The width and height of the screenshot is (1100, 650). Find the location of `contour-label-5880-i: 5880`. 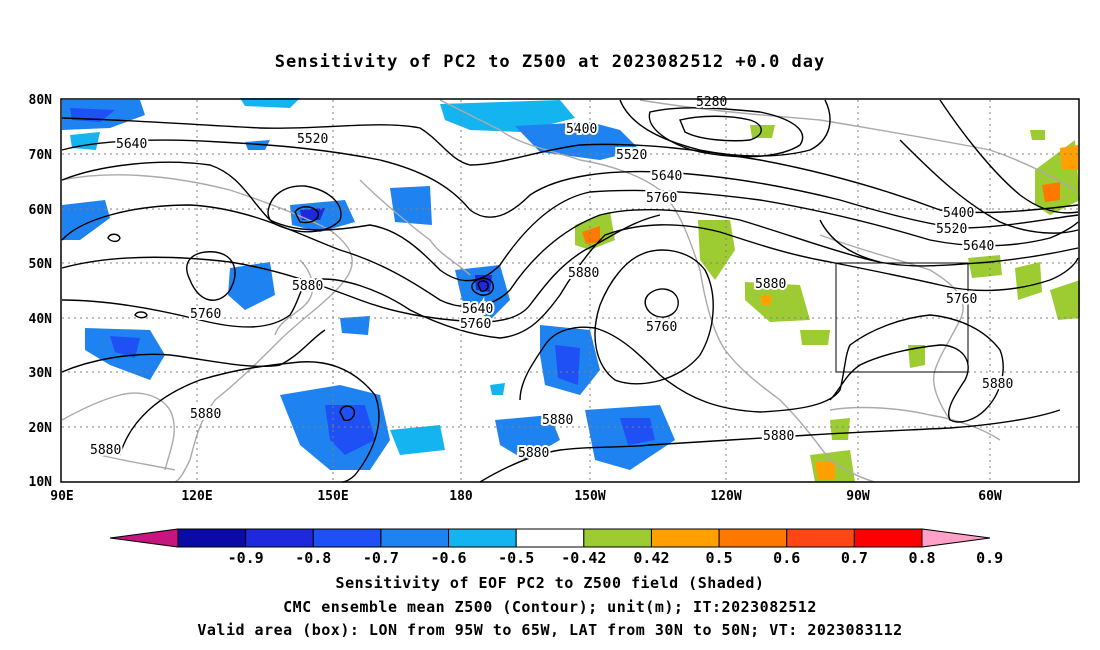

contour-label-5880-i: 5880 is located at coordinates (997, 384).